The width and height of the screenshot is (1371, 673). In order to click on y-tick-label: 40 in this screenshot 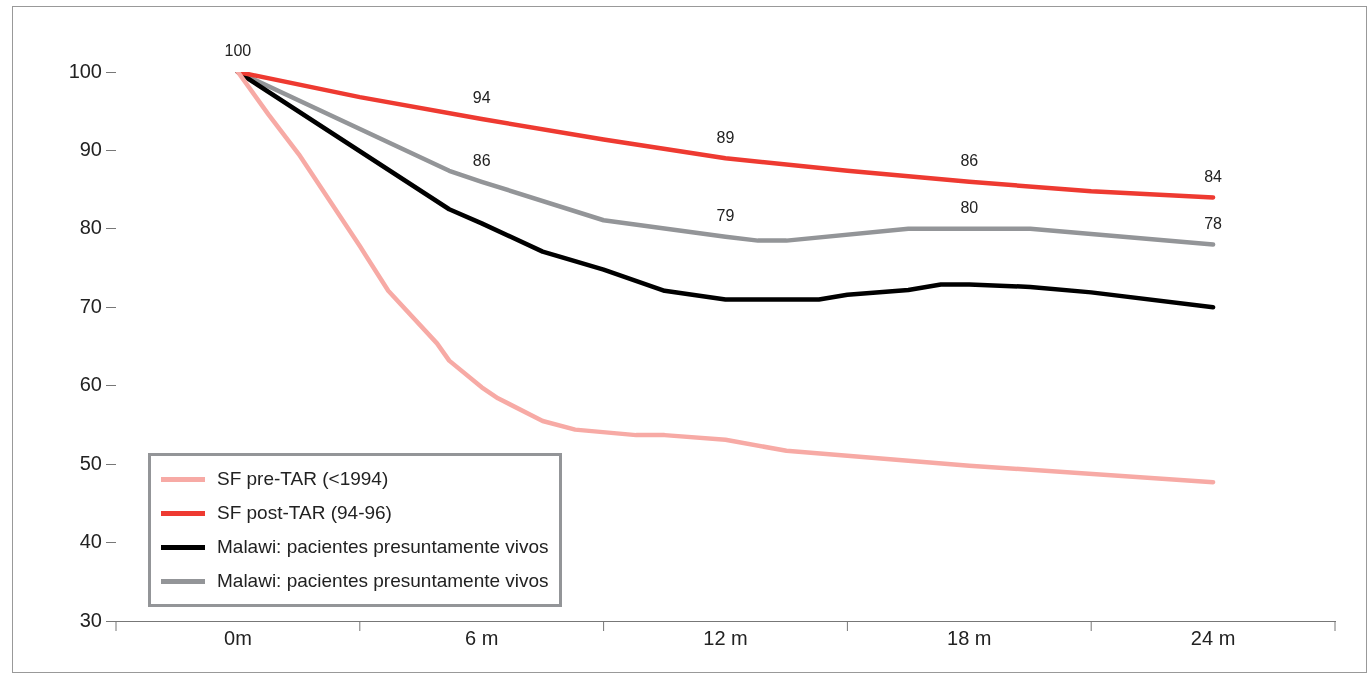, I will do `click(90, 541)`.